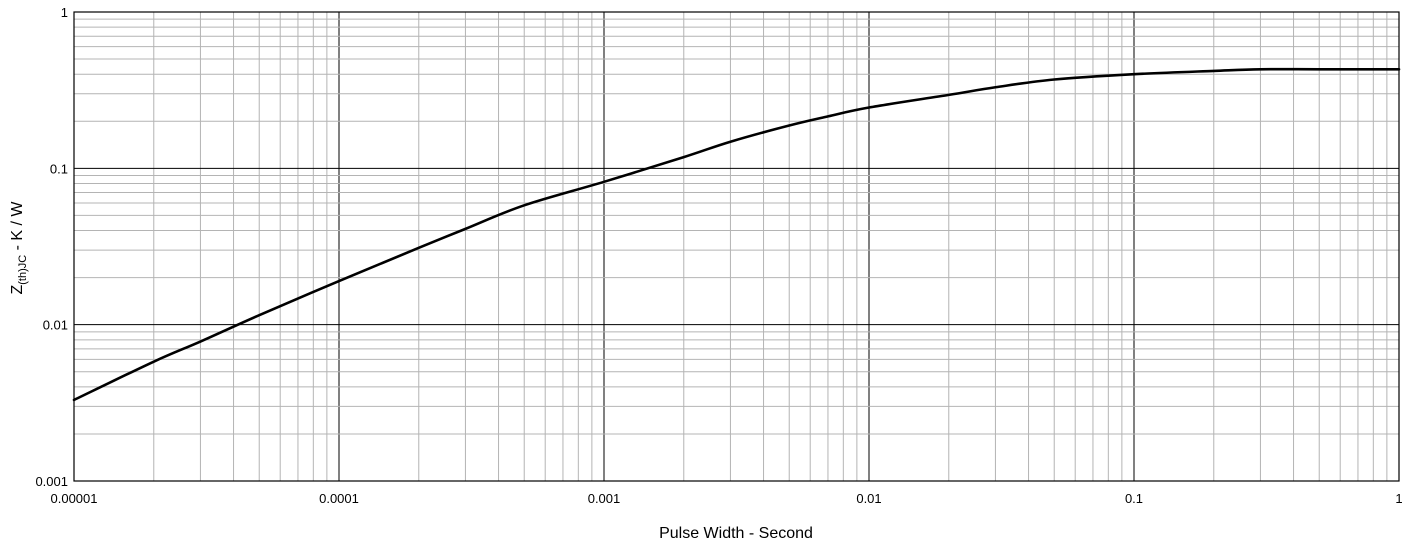 This screenshot has height=548, width=1418. Describe the element at coordinates (1398, 498) in the screenshot. I see `x-tick-label: 1` at that location.